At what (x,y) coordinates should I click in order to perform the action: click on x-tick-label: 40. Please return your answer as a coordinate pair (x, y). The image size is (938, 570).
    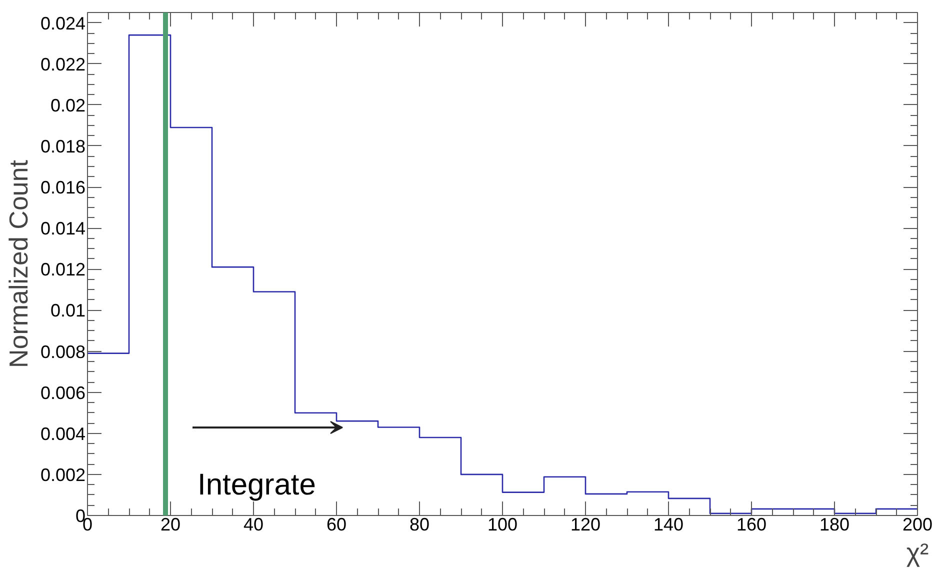
    Looking at the image, I should click on (253, 524).